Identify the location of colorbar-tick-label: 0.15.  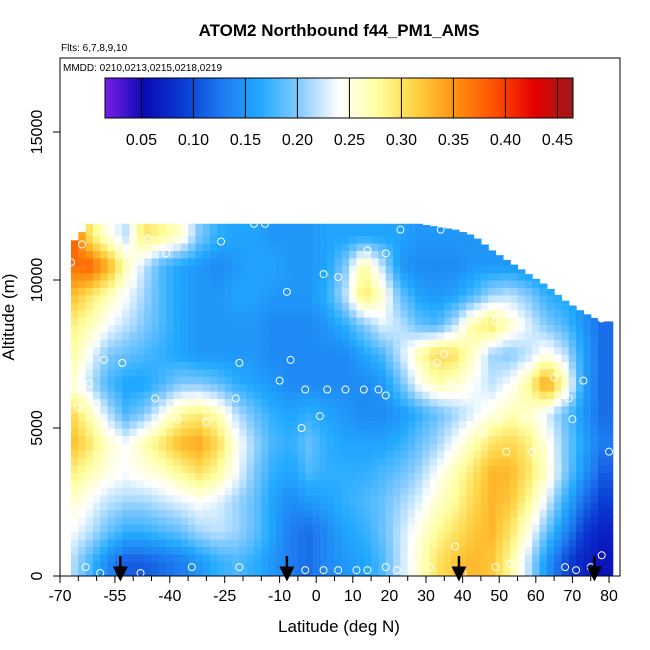
(245, 140).